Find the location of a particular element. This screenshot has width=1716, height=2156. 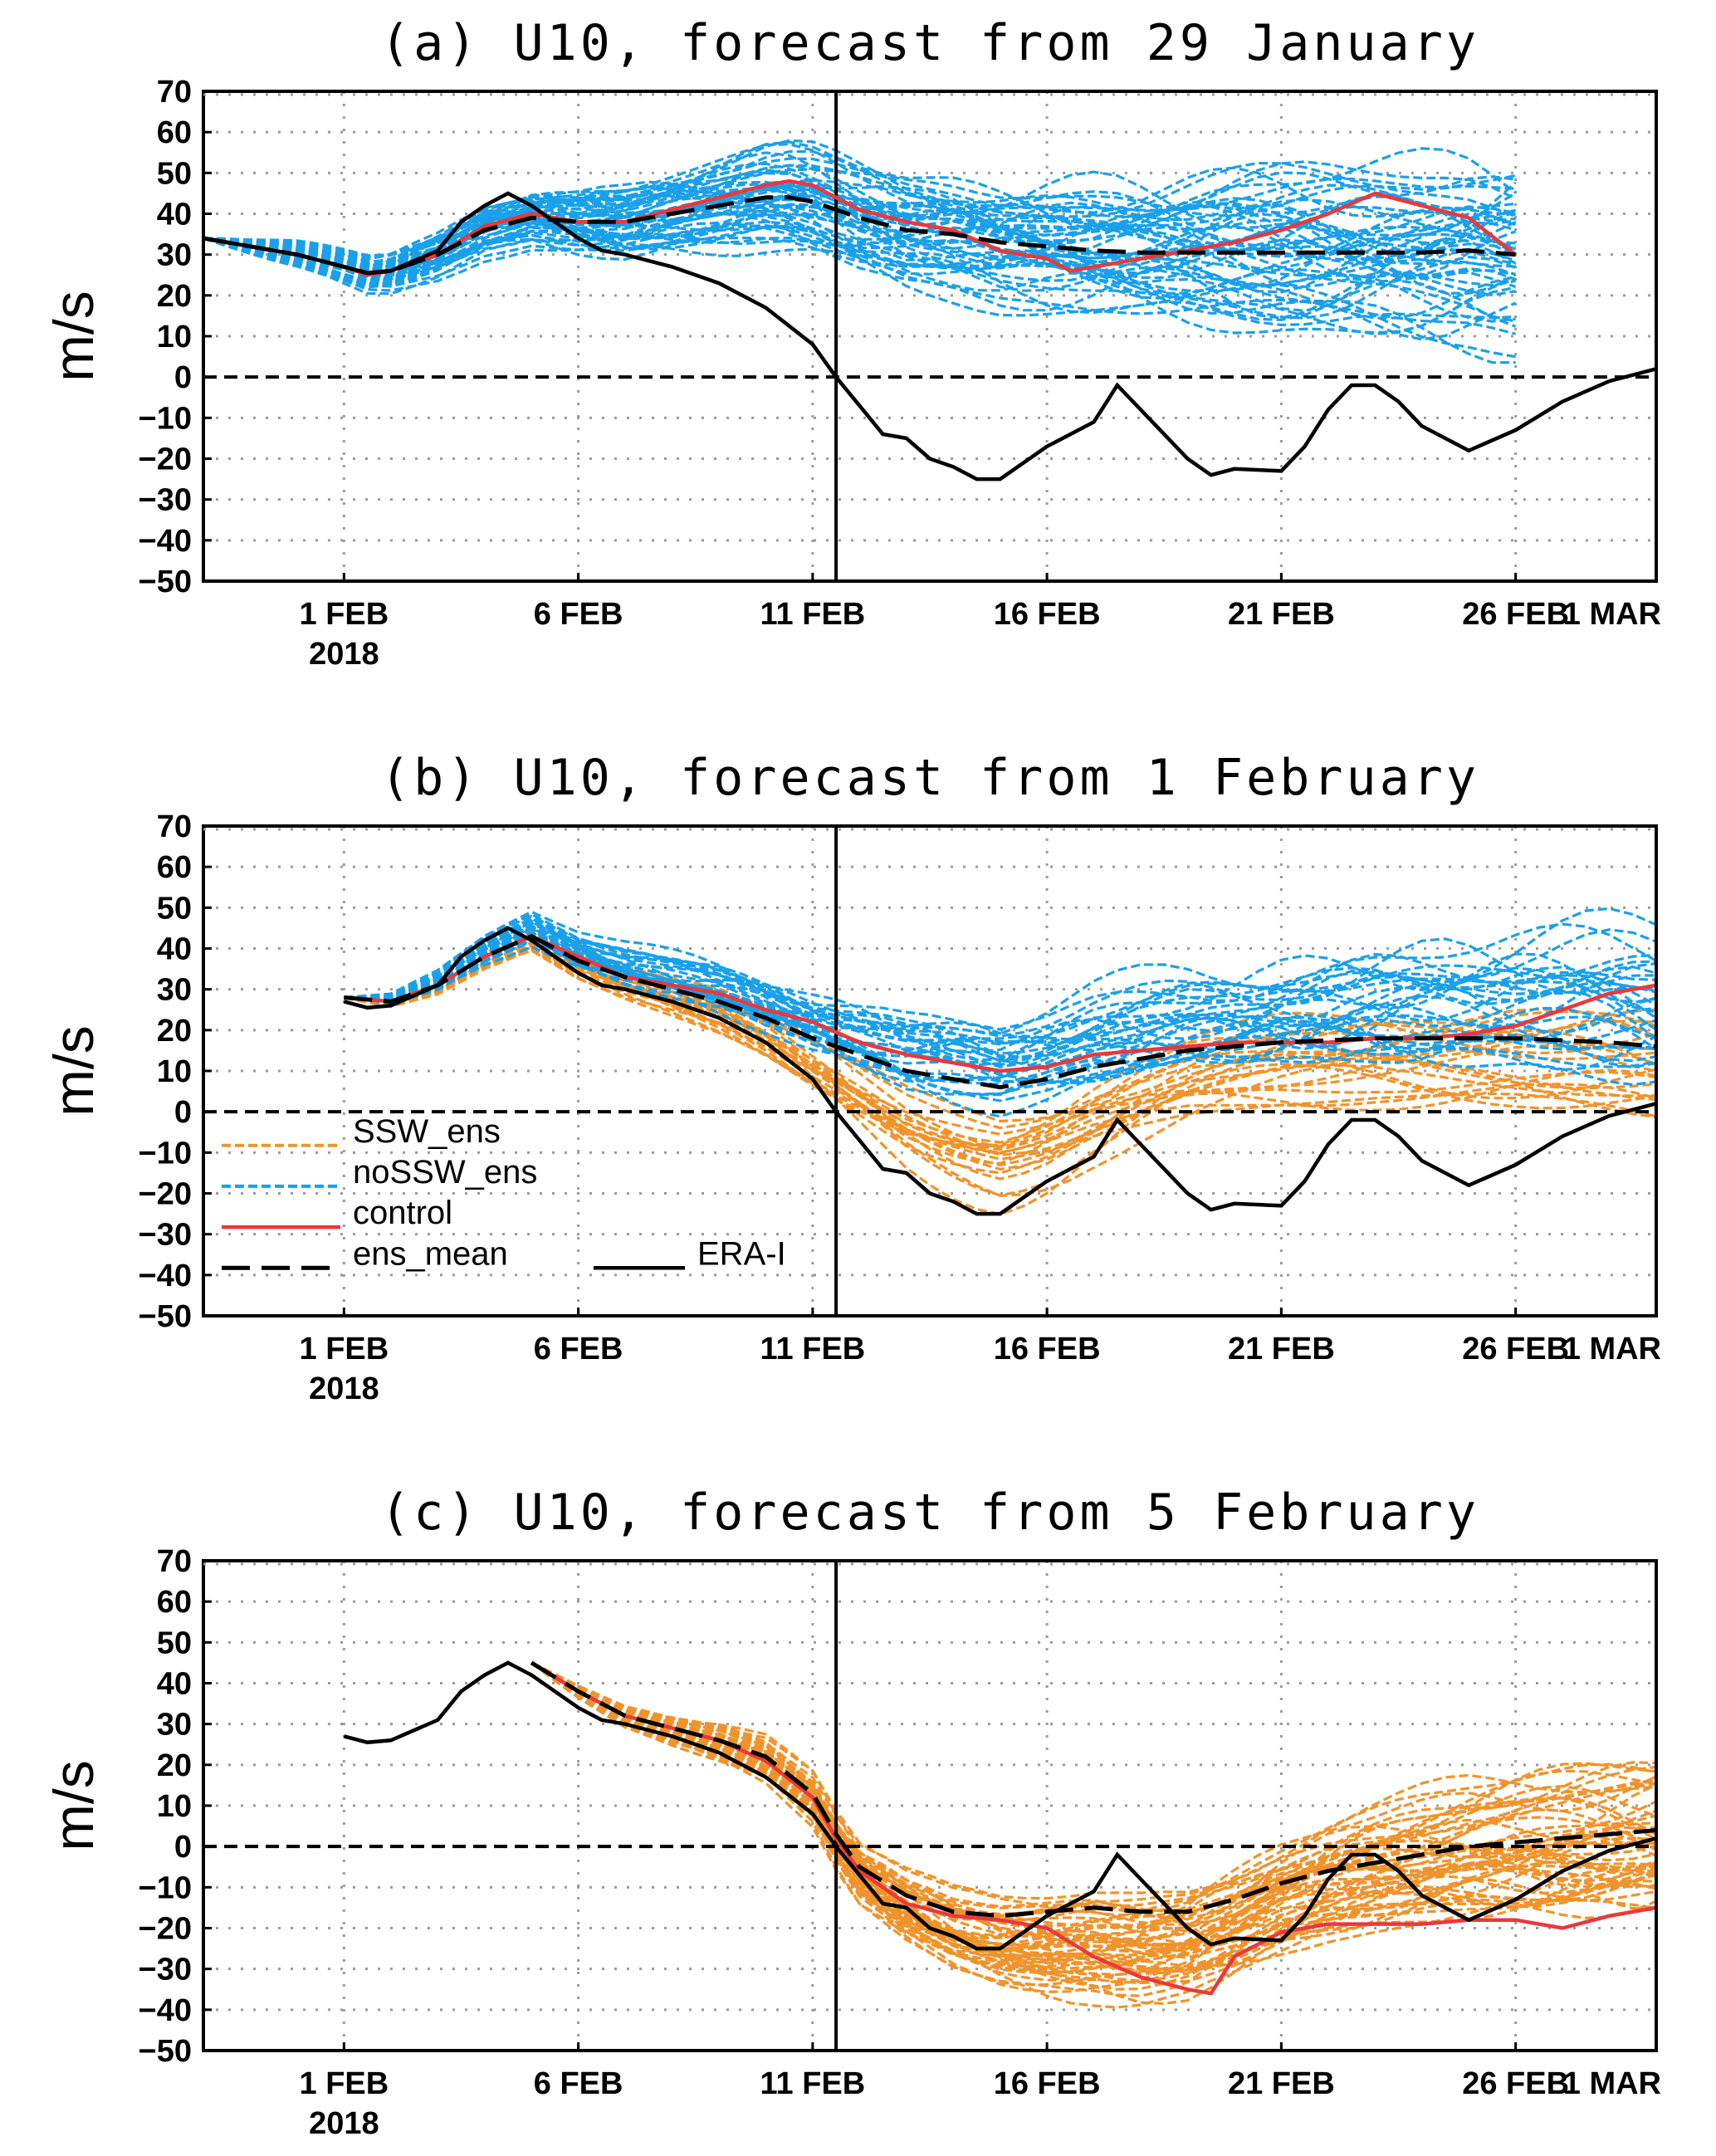

y-axis: 70 60 50 40 30 20 10 0 −10 −20 −30 −40 −50 is located at coordinates (176, 337).